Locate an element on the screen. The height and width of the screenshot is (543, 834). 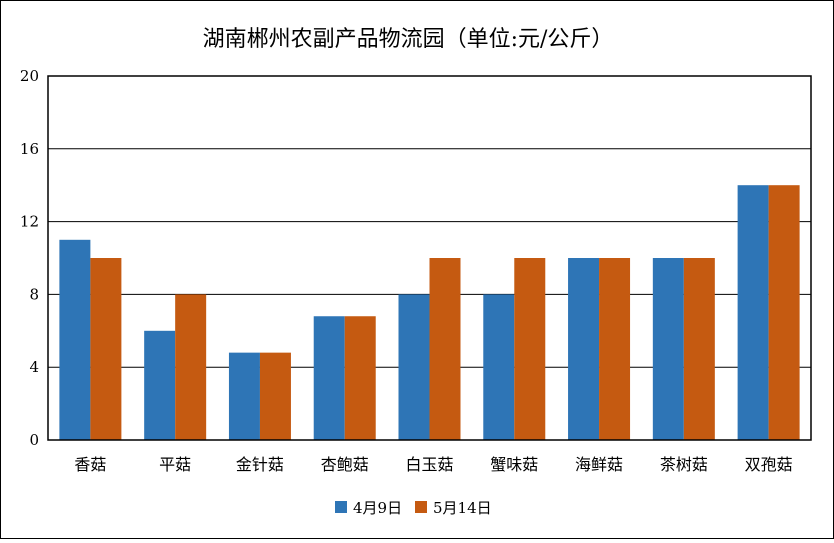
x-tick-label: 香菇 is located at coordinates (90, 464).